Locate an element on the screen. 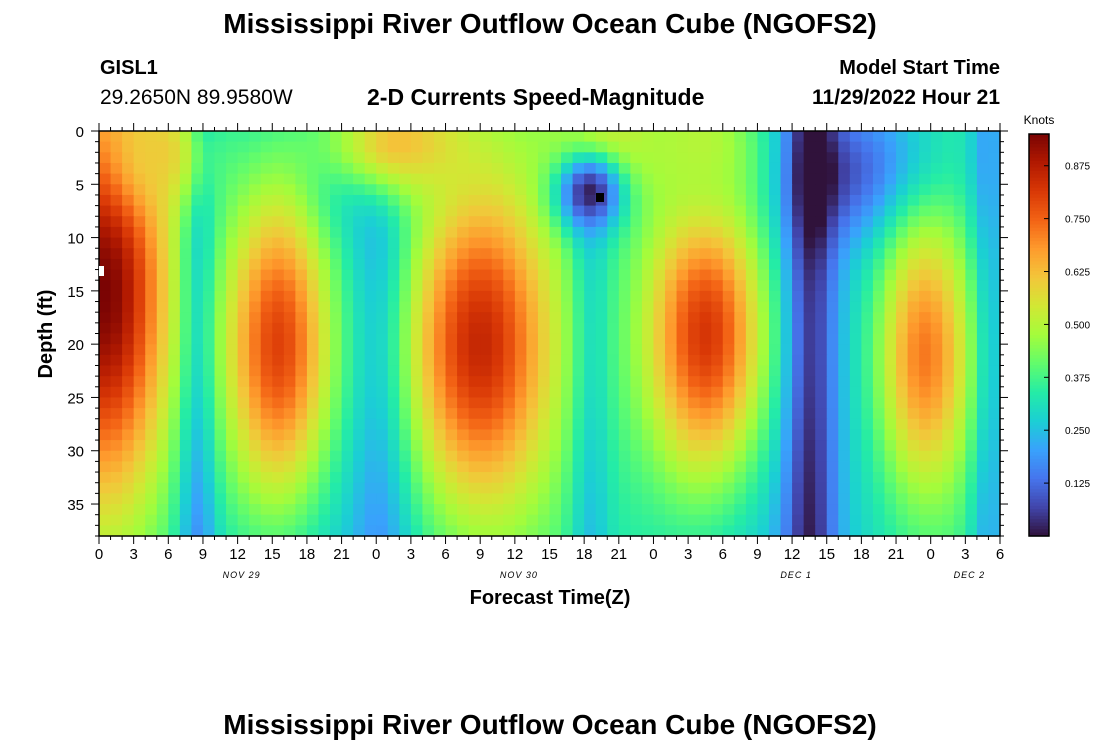  x-tick-label: 9 is located at coordinates (203, 554).